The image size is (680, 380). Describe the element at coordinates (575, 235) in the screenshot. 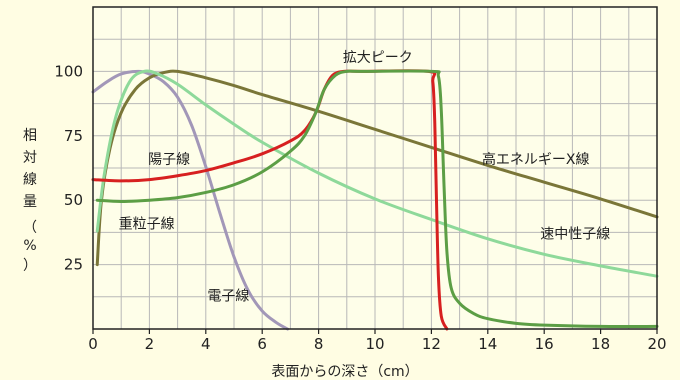

I see `annotation-label: 速中性子線` at that location.